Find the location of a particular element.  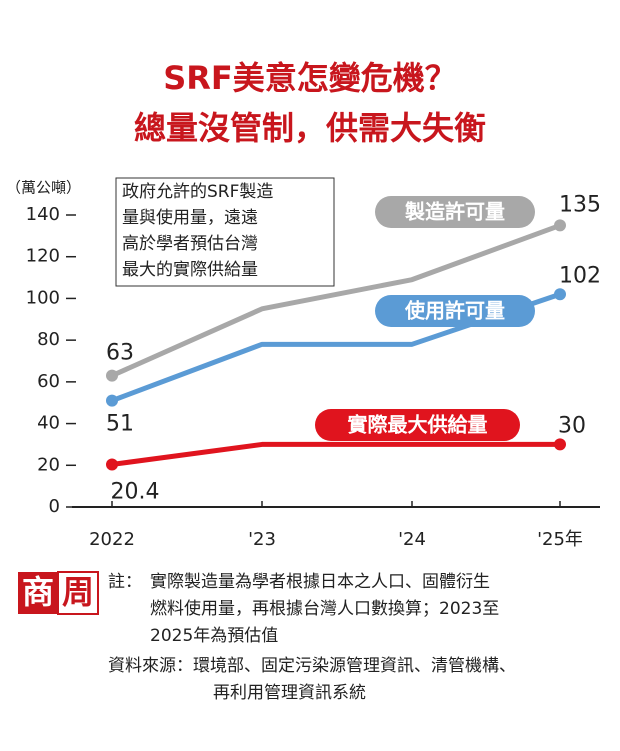

x-tick-label: '23 is located at coordinates (262, 539).